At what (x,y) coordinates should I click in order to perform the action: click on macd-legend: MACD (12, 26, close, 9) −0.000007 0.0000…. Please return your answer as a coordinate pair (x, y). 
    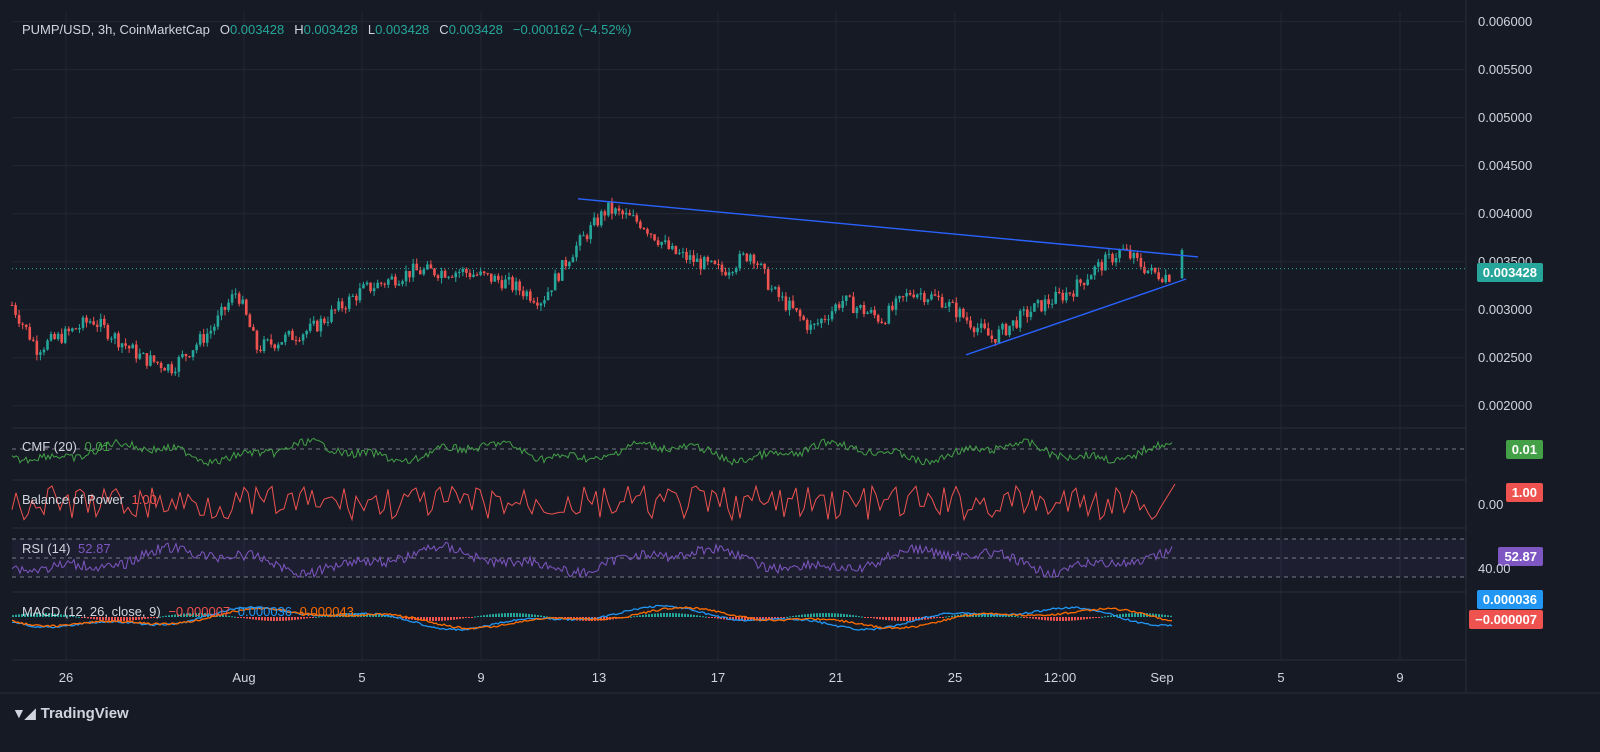
    Looking at the image, I should click on (188, 611).